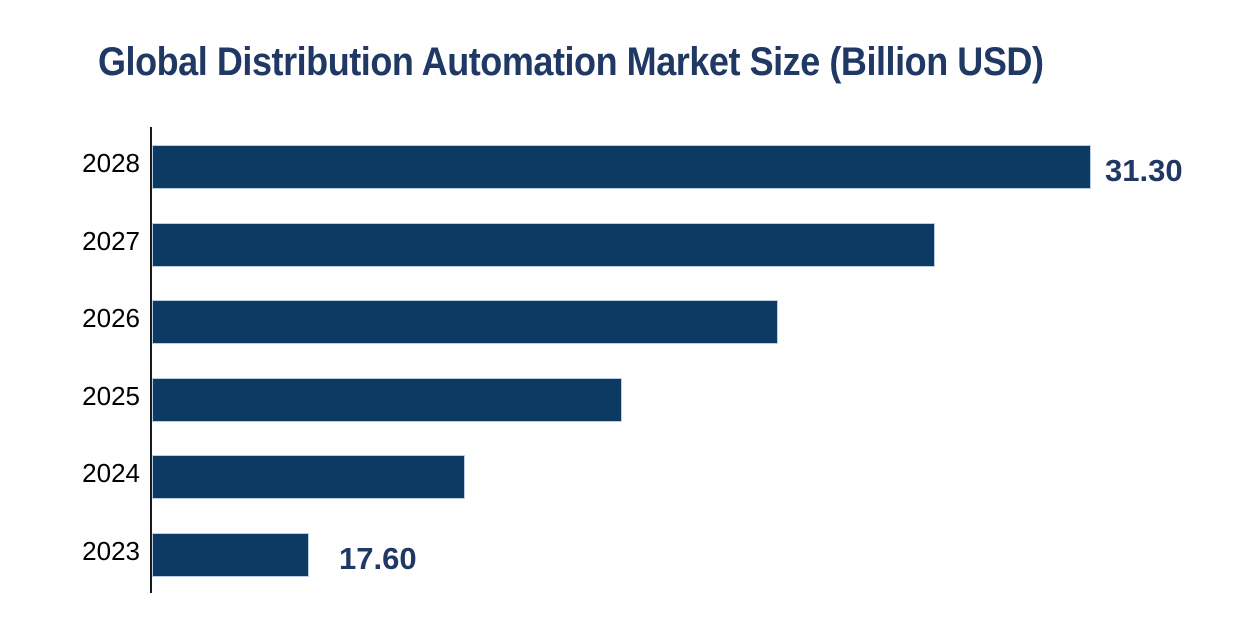 This screenshot has height=639, width=1257. I want to click on bar-2028, so click(621, 167).